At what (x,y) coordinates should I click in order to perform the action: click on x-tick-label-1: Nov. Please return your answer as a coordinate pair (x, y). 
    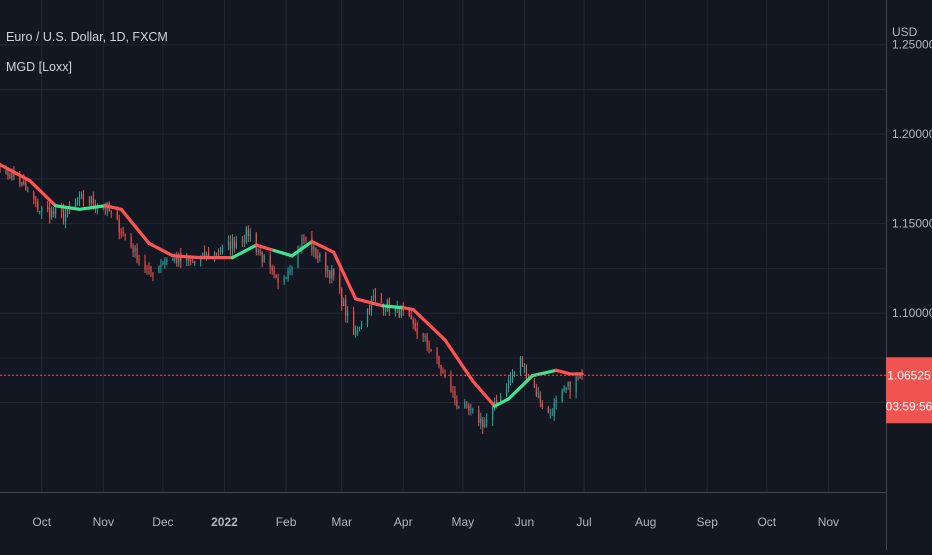
    Looking at the image, I should click on (103, 522).